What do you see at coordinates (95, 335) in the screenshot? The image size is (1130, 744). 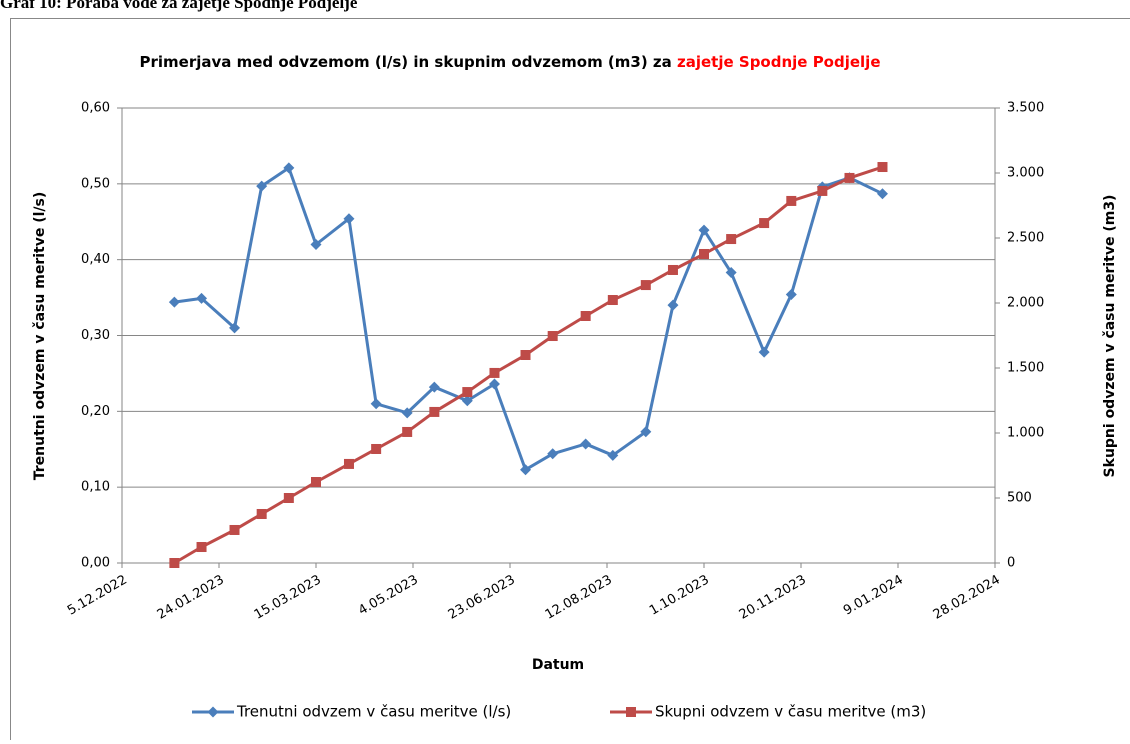 I see `y-tick-label: 0,30` at bounding box center [95, 335].